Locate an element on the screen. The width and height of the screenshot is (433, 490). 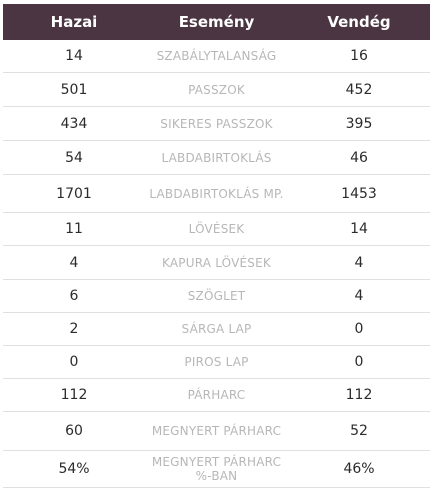
table-row: 54 LABDABIRTOKLÁS 46 is located at coordinates (216, 158).